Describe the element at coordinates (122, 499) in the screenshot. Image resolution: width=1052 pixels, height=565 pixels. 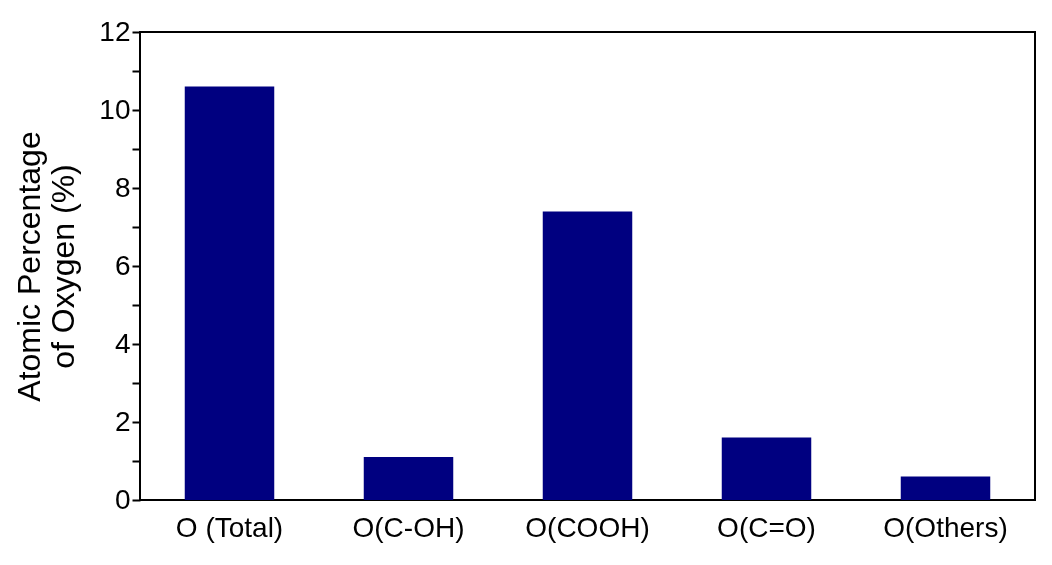
I see `y-tick-label: 0` at that location.